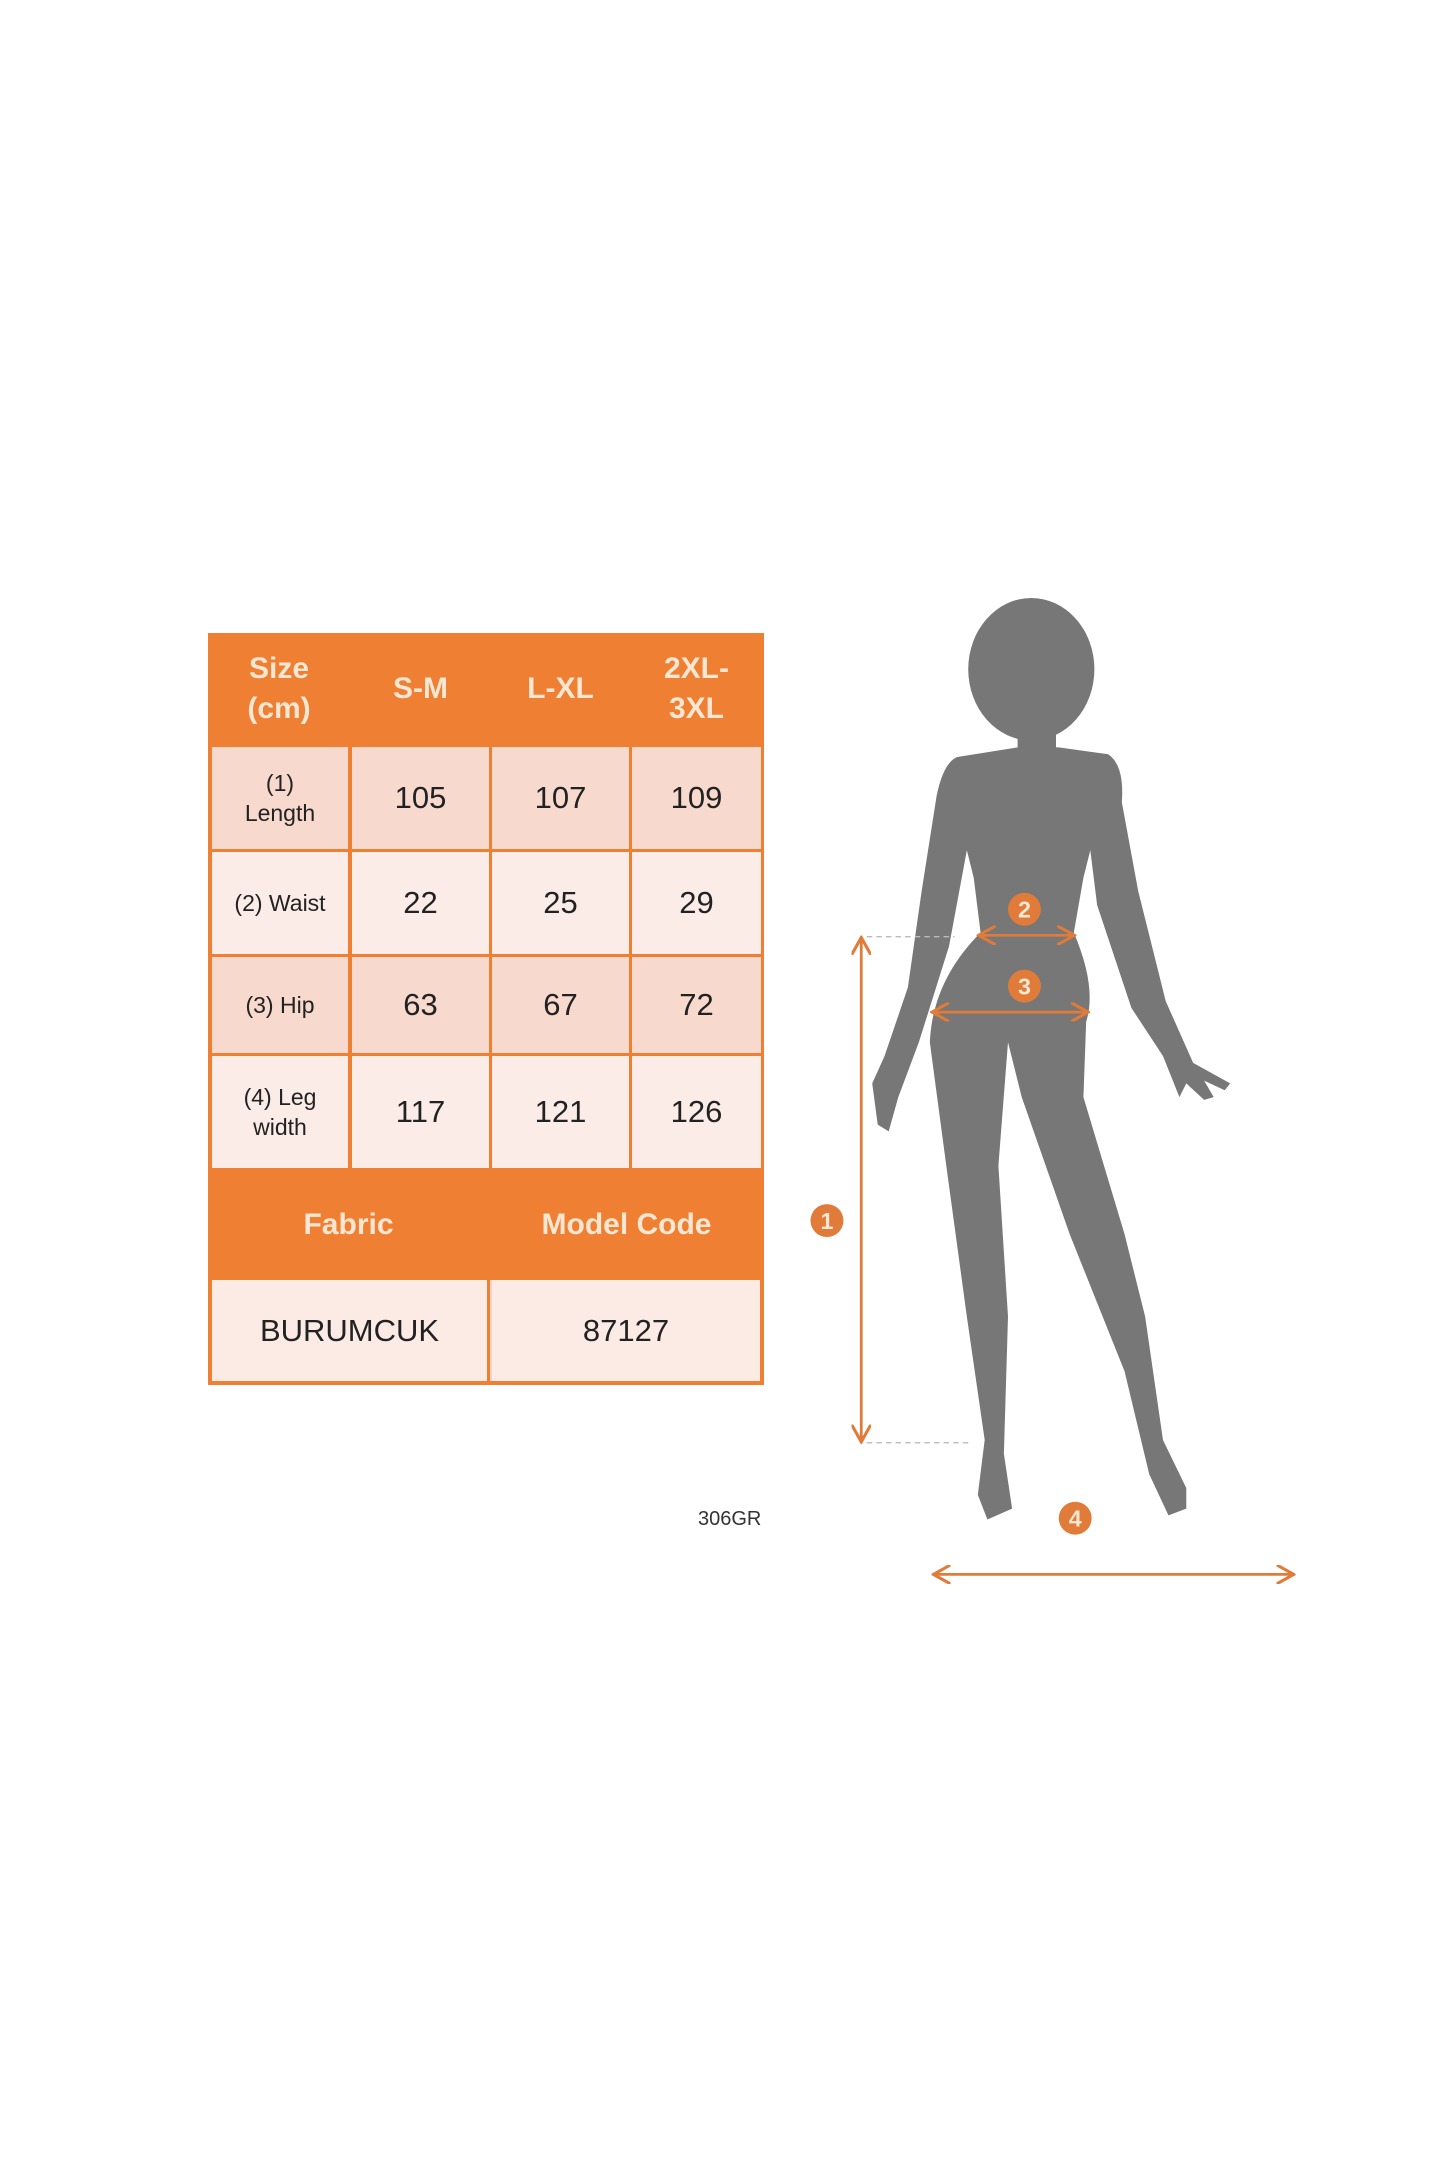  Describe the element at coordinates (625, 1330) in the screenshot. I see `model-code-value: 87127` at that location.